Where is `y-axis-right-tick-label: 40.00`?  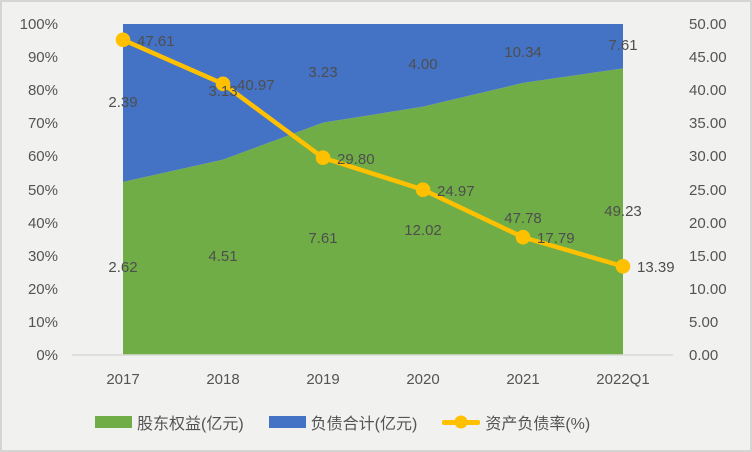 y-axis-right-tick-label: 40.00 is located at coordinates (708, 91).